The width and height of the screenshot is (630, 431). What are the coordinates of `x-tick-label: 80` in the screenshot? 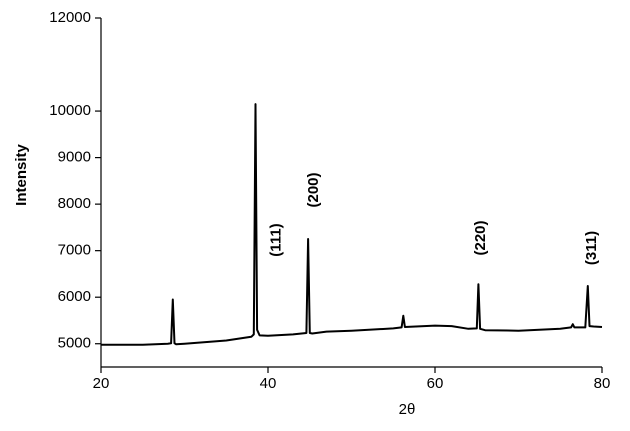 It's located at (602, 383).